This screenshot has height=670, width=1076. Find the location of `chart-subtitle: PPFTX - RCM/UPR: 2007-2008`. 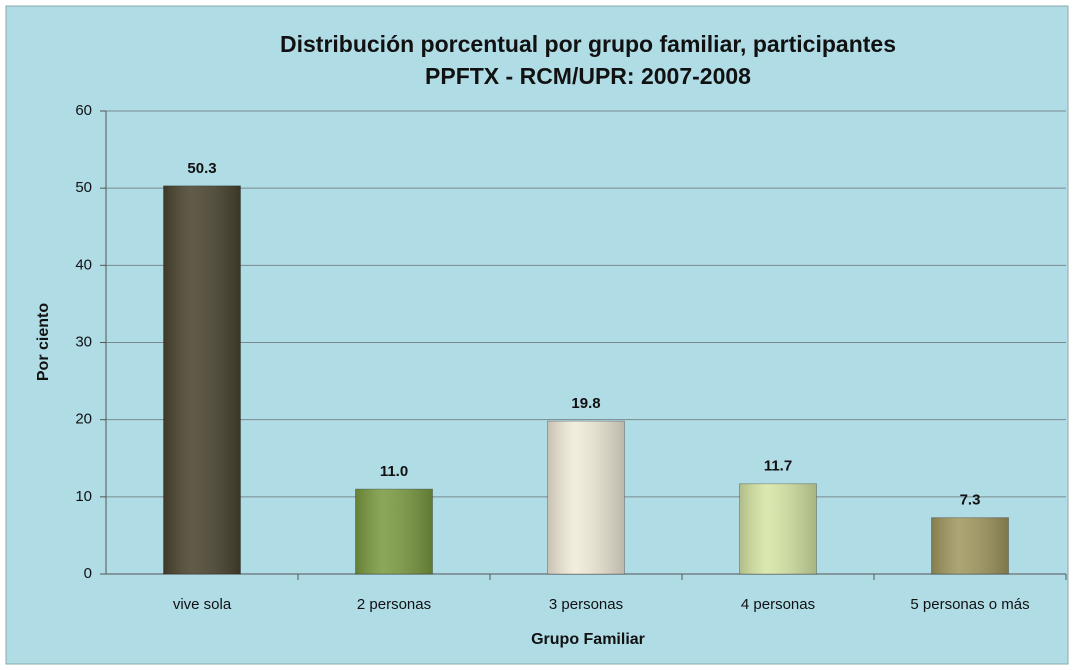

chart-subtitle: PPFTX - RCM/UPR: 2007-2008 is located at coordinates (588, 76).